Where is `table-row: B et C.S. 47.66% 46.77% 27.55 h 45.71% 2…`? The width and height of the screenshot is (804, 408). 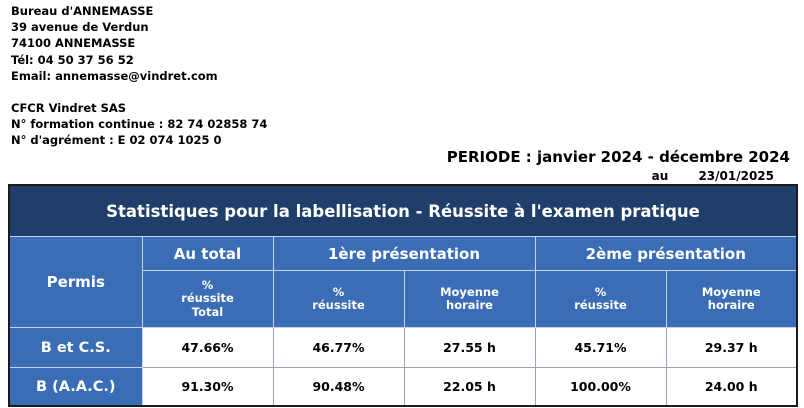
table-row: B et C.S. 47.66% 46.77% 27.55 h 45.71% 2… is located at coordinates (403, 347).